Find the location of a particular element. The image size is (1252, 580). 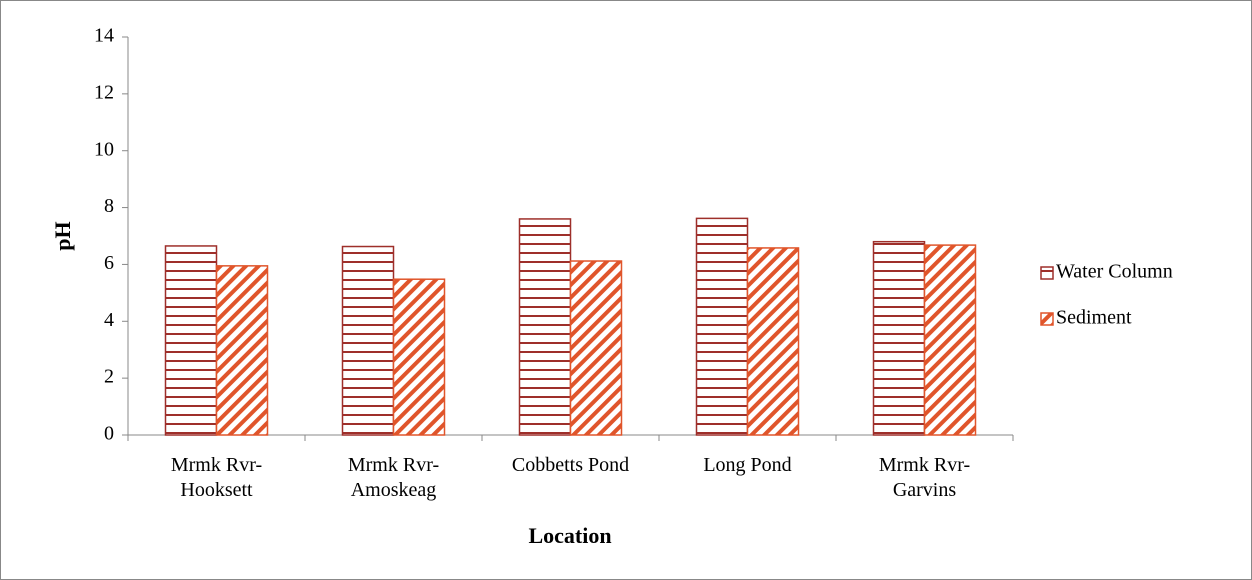

x-tick-label: Cobbetts Pond is located at coordinates (570, 465).